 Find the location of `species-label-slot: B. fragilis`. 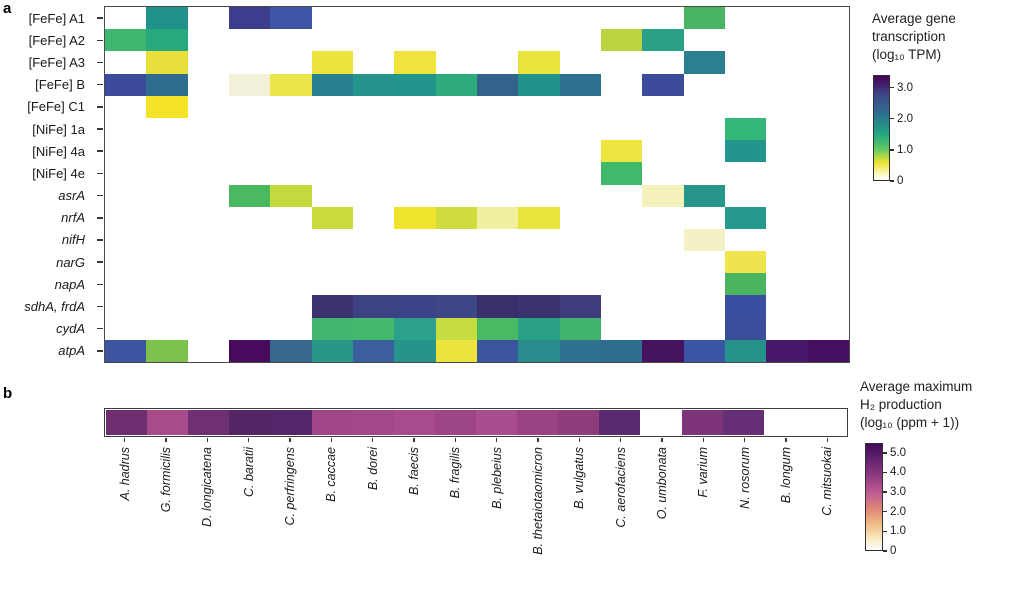

species-label-slot: B. fragilis is located at coordinates (455, 518).